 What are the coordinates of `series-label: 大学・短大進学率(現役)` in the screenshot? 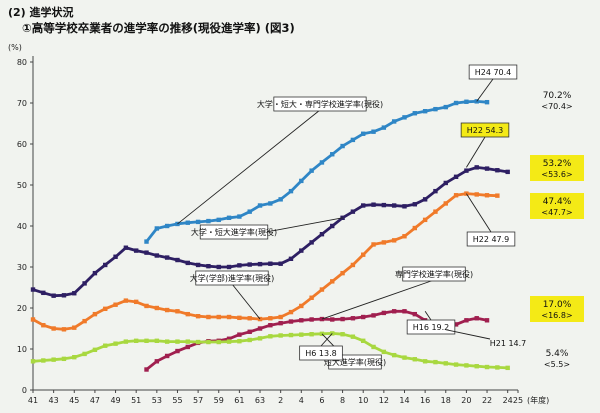 It's located at (234, 232).